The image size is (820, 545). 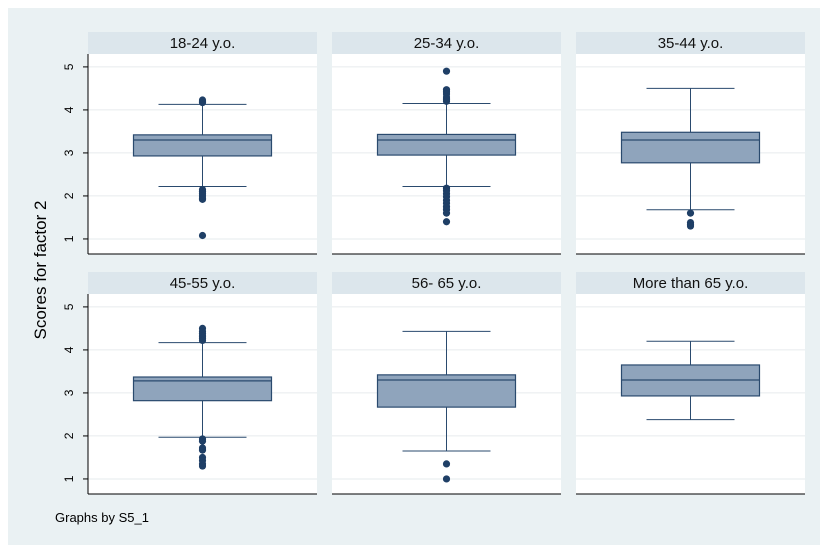 I want to click on panel-1: 18-24 y.o. 1 2 3 4 5, so click(x=189, y=143).